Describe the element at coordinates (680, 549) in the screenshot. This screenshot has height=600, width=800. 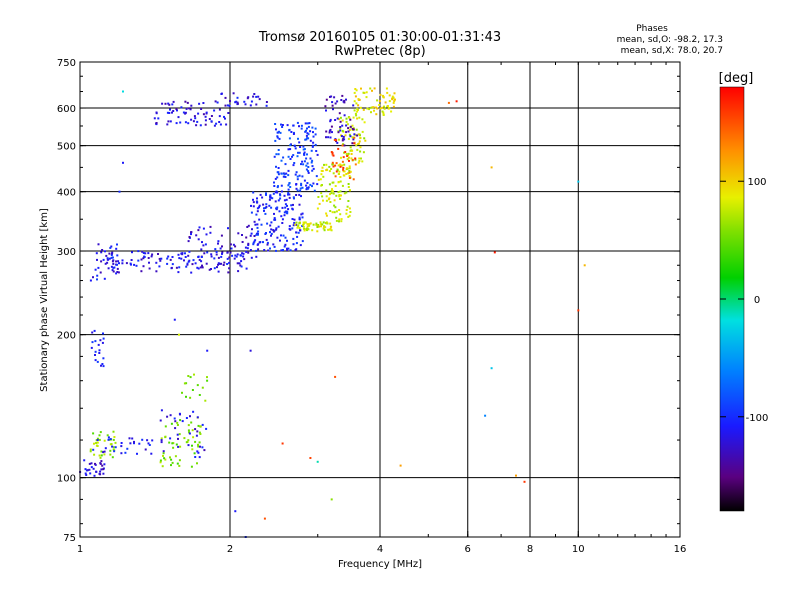
I see `x-tick-label: 16` at that location.